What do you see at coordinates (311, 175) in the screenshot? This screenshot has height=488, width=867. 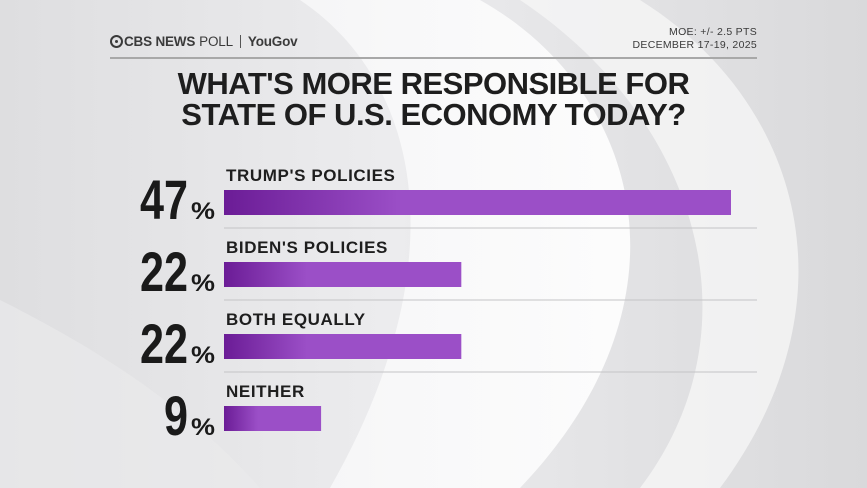 I see `category-label: TRUMP'S POLICIES` at bounding box center [311, 175].